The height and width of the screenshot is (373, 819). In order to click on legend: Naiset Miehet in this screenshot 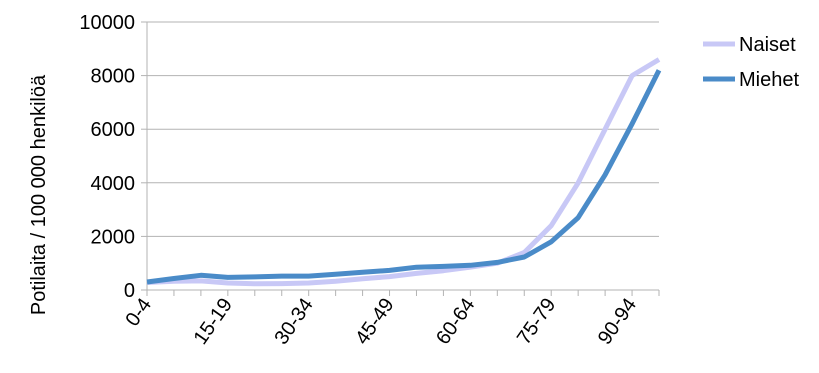, I will do `click(751, 62)`.